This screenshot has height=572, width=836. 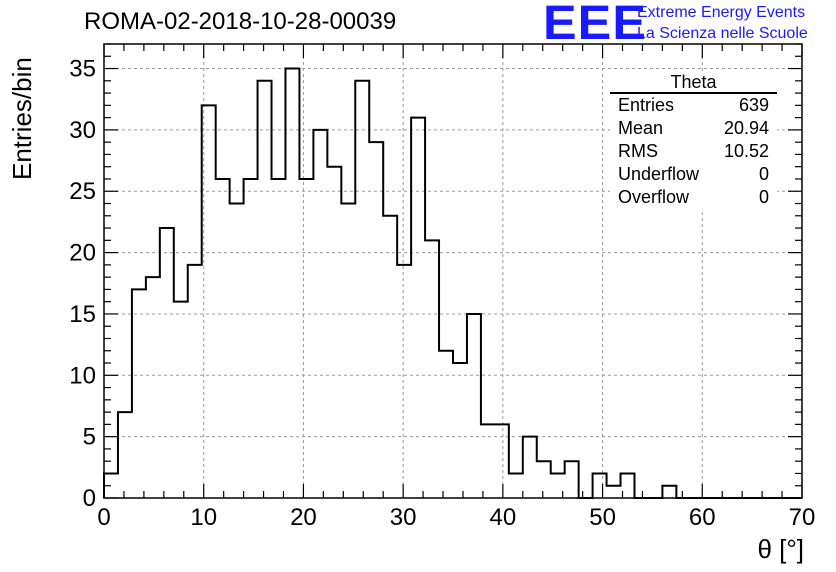 What do you see at coordinates (641, 128) in the screenshot?
I see `stats-label: Mean` at bounding box center [641, 128].